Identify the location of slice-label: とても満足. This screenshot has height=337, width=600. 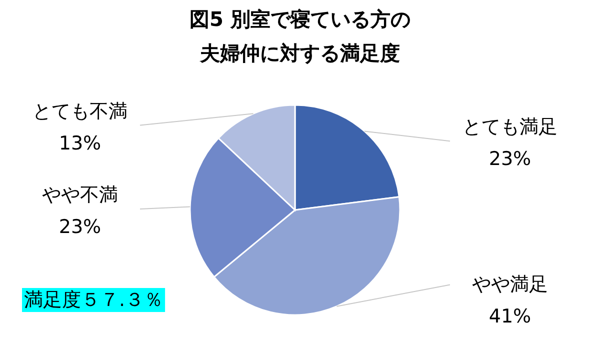
(510, 127).